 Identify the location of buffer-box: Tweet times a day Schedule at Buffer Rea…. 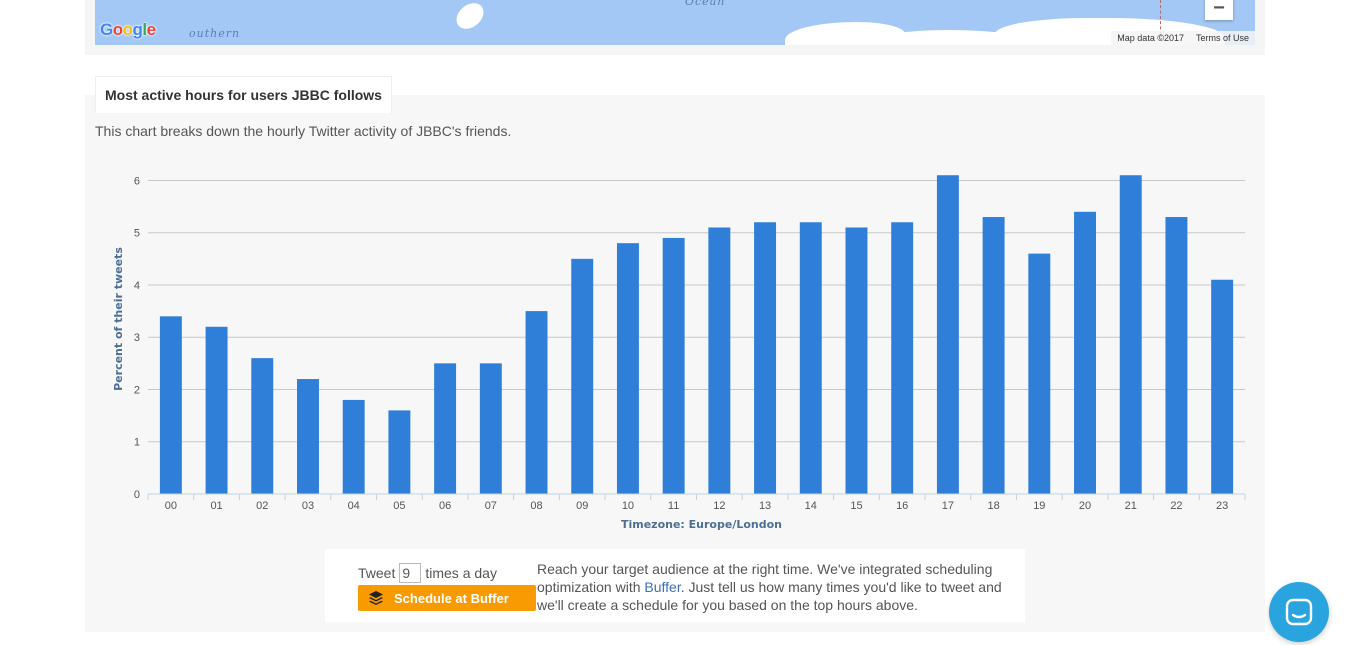
(675, 585).